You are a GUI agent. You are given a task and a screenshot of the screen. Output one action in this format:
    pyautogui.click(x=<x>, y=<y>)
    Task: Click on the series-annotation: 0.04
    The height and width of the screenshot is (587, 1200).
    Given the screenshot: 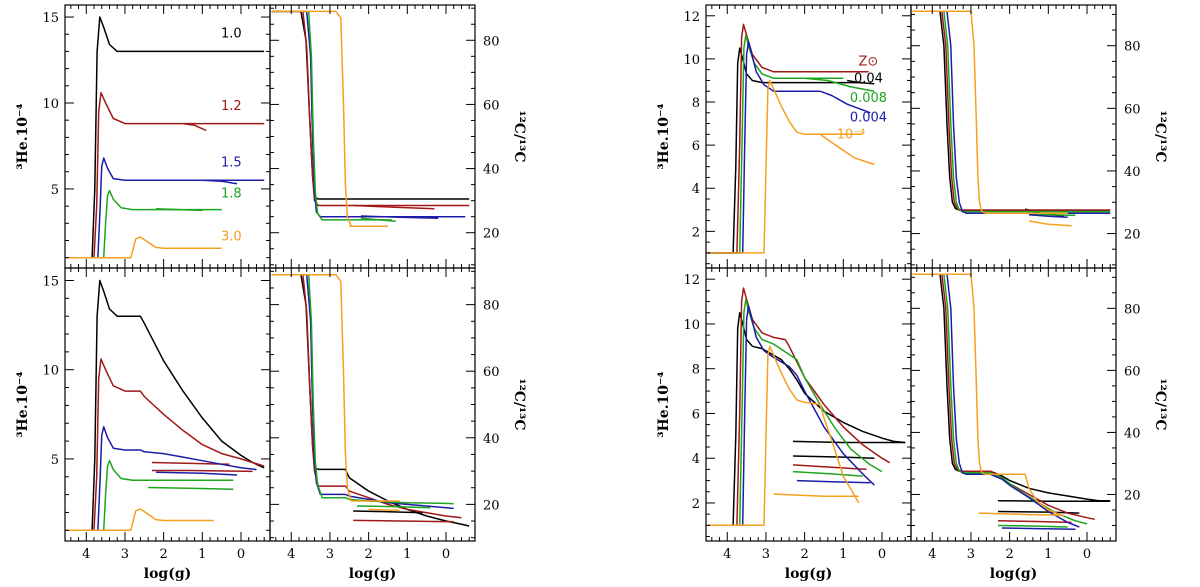 What is the action you would take?
    pyautogui.click(x=868, y=79)
    